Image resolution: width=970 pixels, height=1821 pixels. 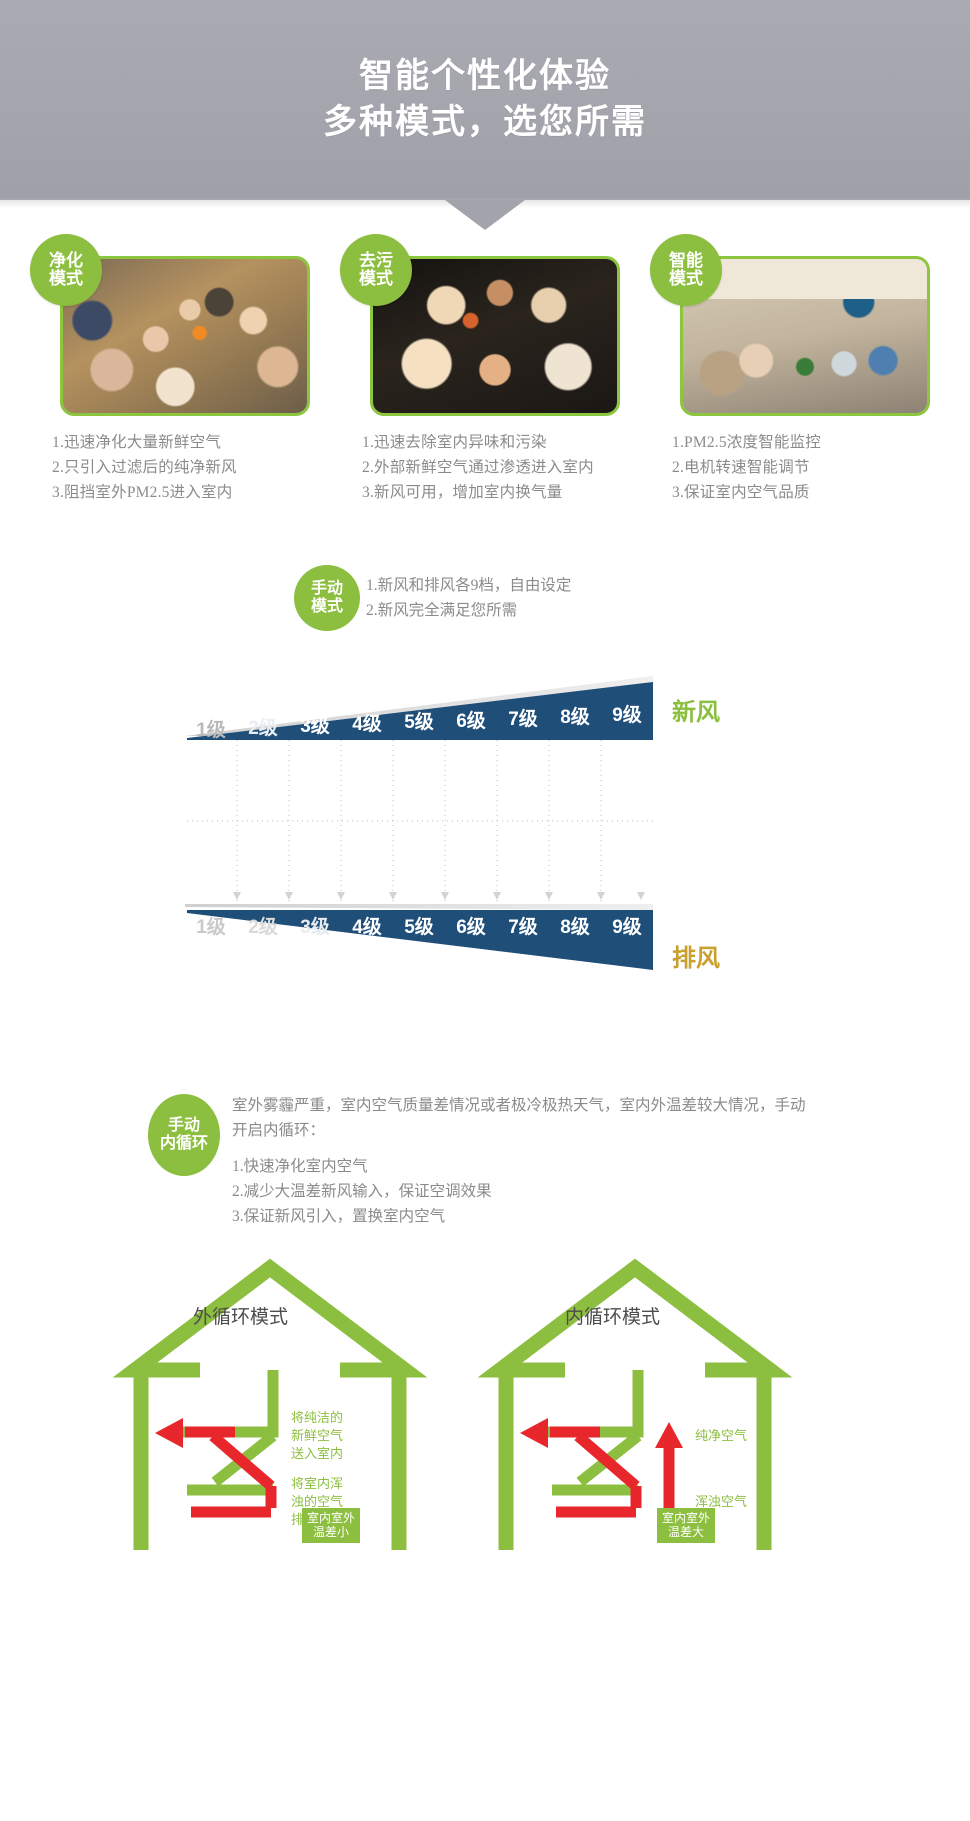 What do you see at coordinates (613, 1317) in the screenshot?
I see `house-title-inner: 内循环模式` at bounding box center [613, 1317].